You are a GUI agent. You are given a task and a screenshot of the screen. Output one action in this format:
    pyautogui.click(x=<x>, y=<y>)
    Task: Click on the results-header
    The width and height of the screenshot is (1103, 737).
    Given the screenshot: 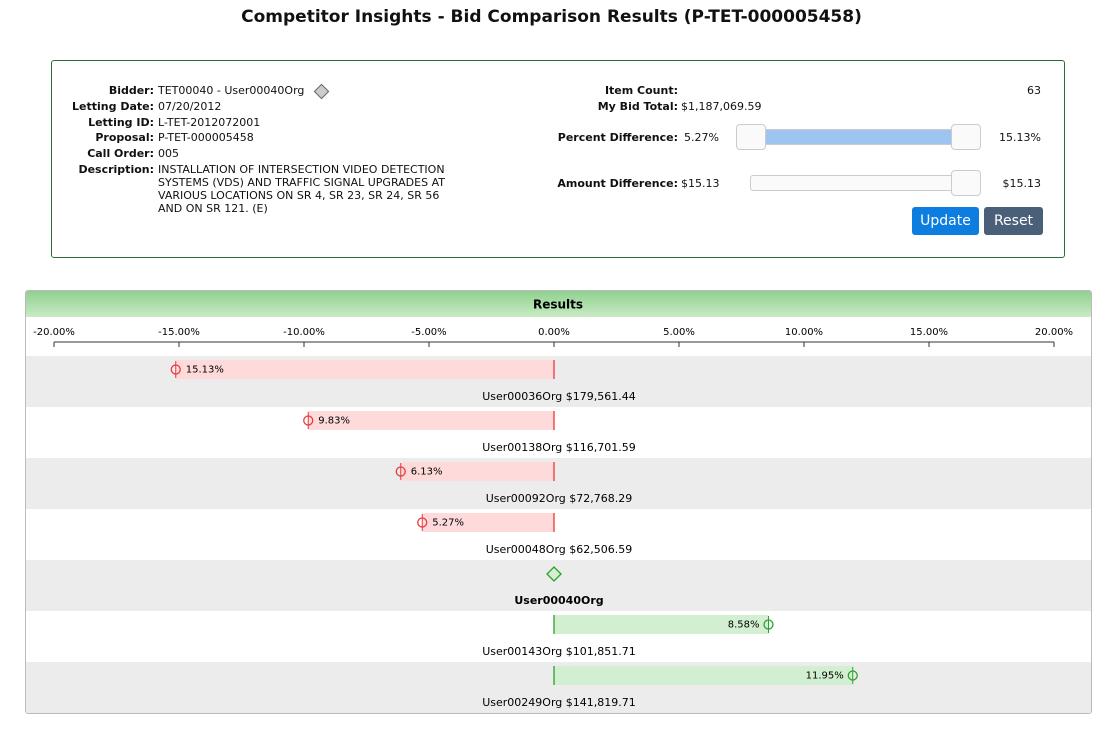 What is the action you would take?
    pyautogui.click(x=558, y=304)
    